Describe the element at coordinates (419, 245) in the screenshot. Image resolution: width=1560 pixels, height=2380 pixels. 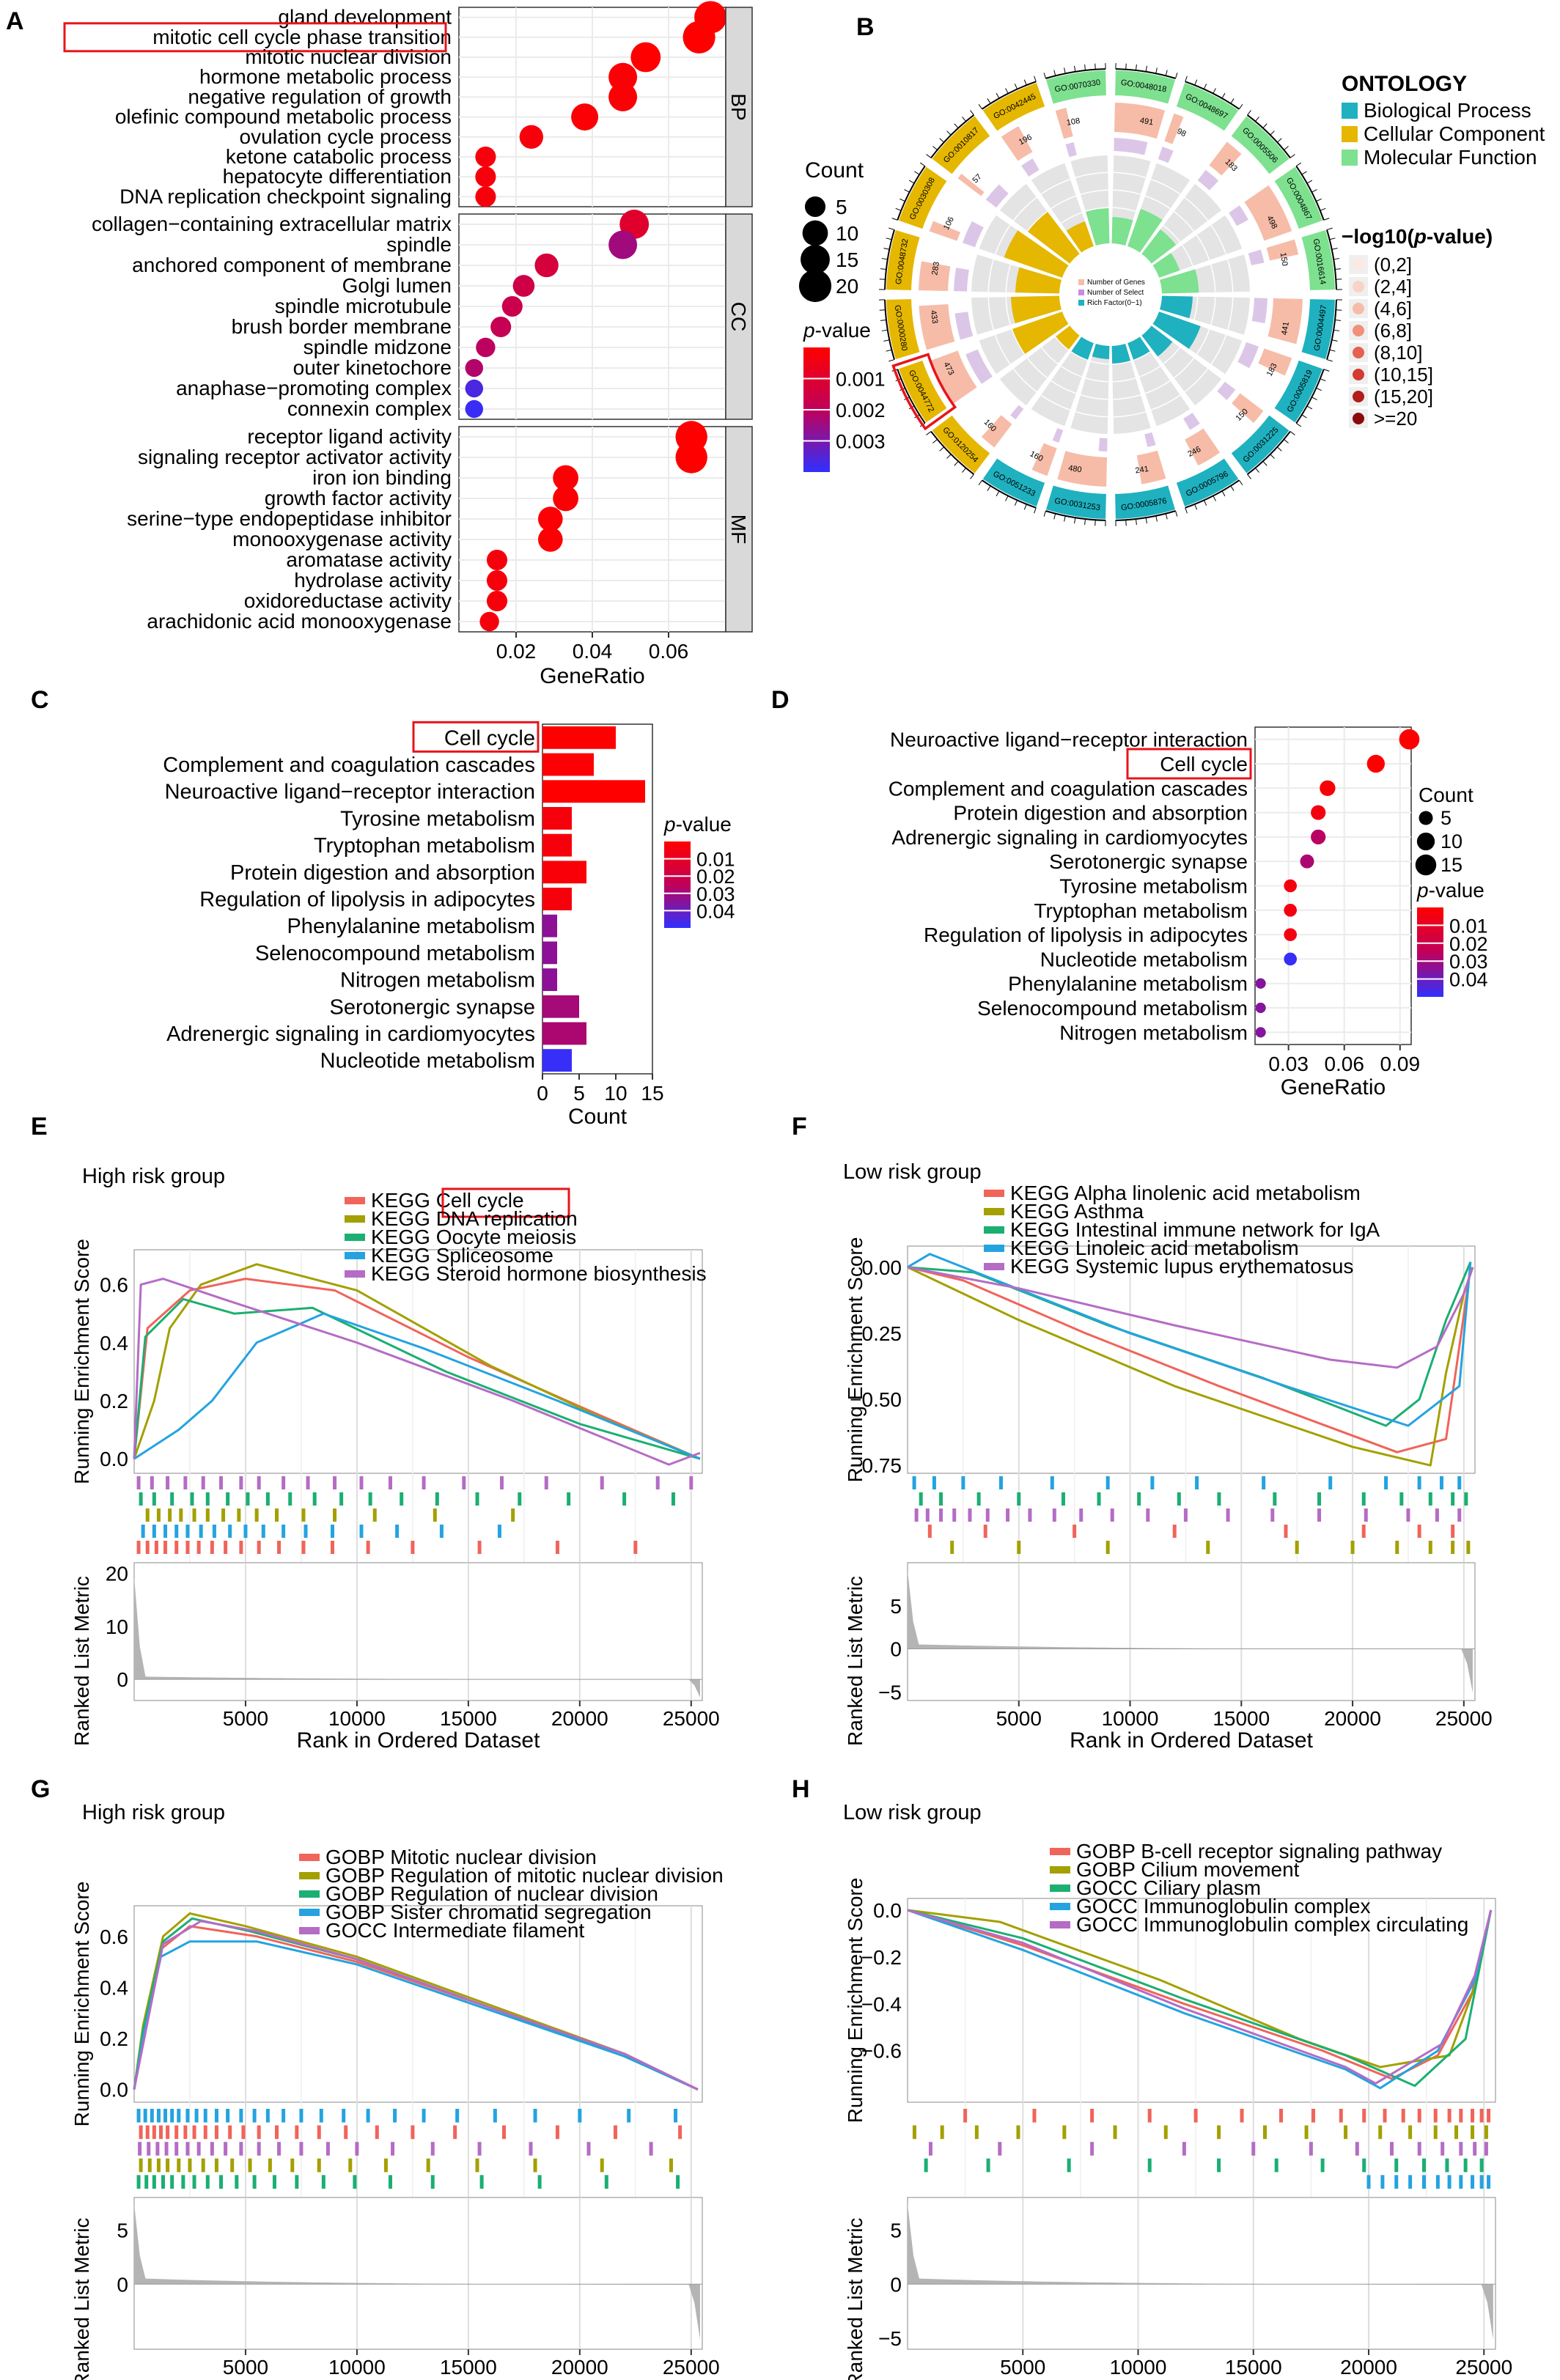
I see `term-label: spindle` at that location.